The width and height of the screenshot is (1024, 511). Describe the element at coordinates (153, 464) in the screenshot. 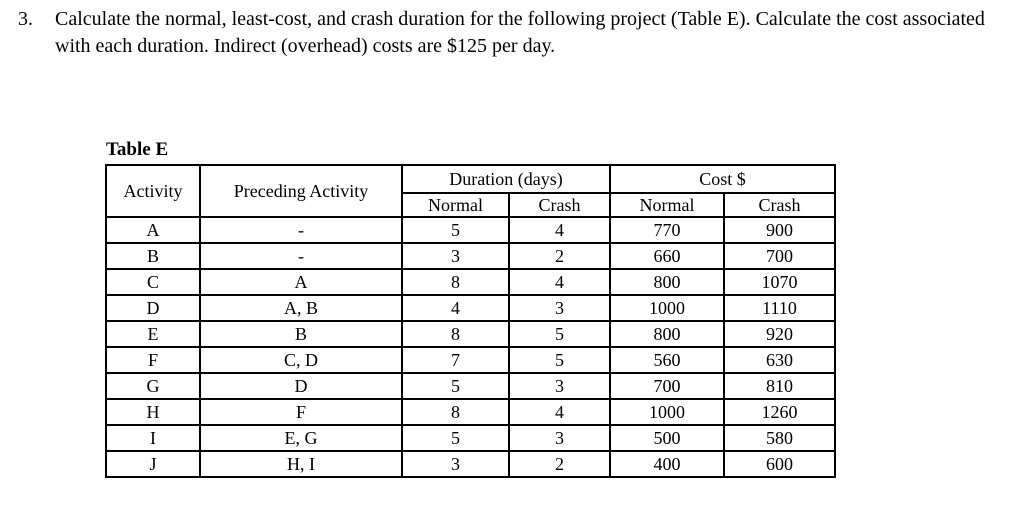

I see `cell-activity: J` at that location.